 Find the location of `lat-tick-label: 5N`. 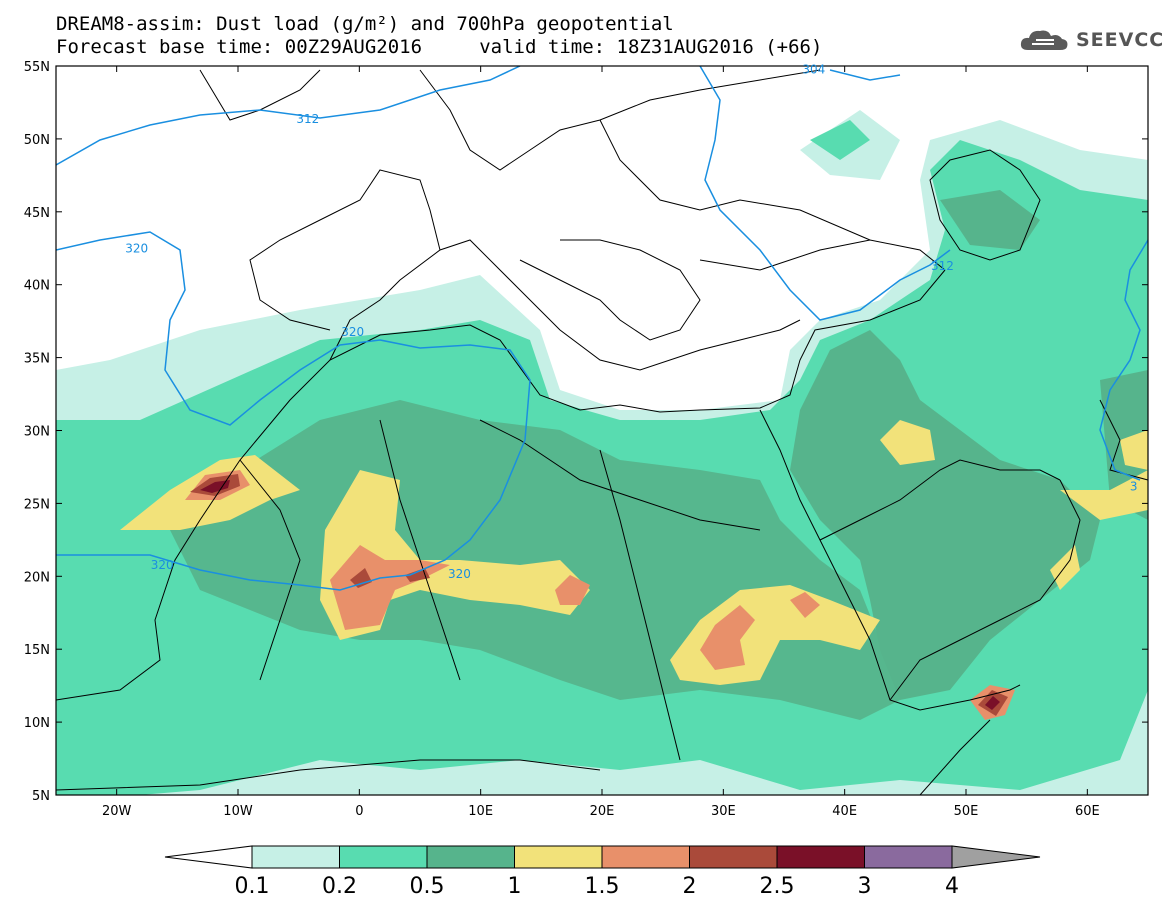

lat-tick-label: 5N is located at coordinates (41, 796).